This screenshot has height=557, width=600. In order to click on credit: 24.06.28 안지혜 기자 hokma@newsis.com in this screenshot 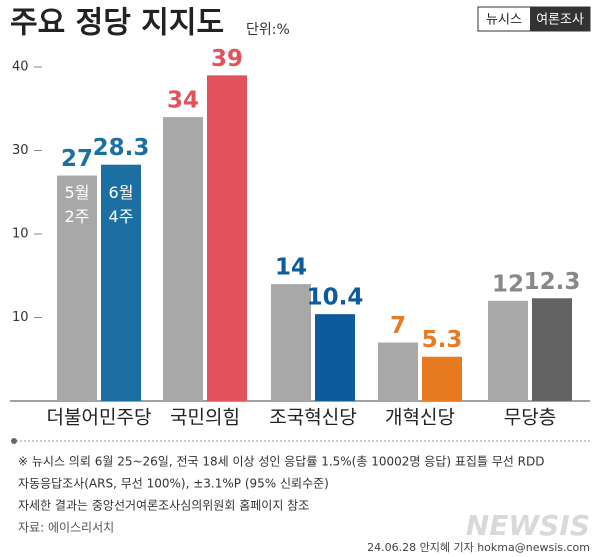, I will do `click(478, 547)`.